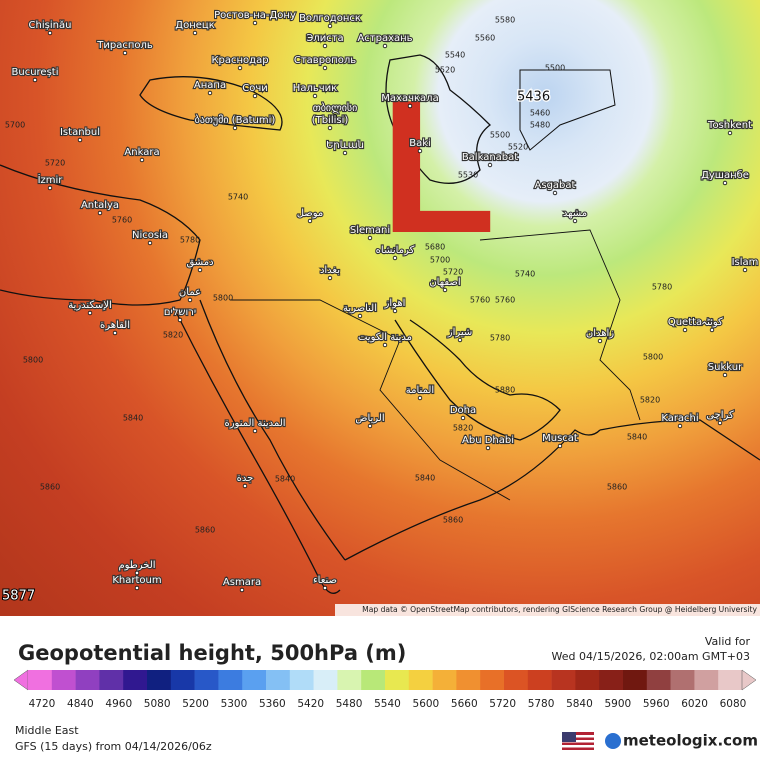 Image resolution: width=760 pixels, height=760 pixels. I want to click on city-label: Երևան, so click(345, 145).